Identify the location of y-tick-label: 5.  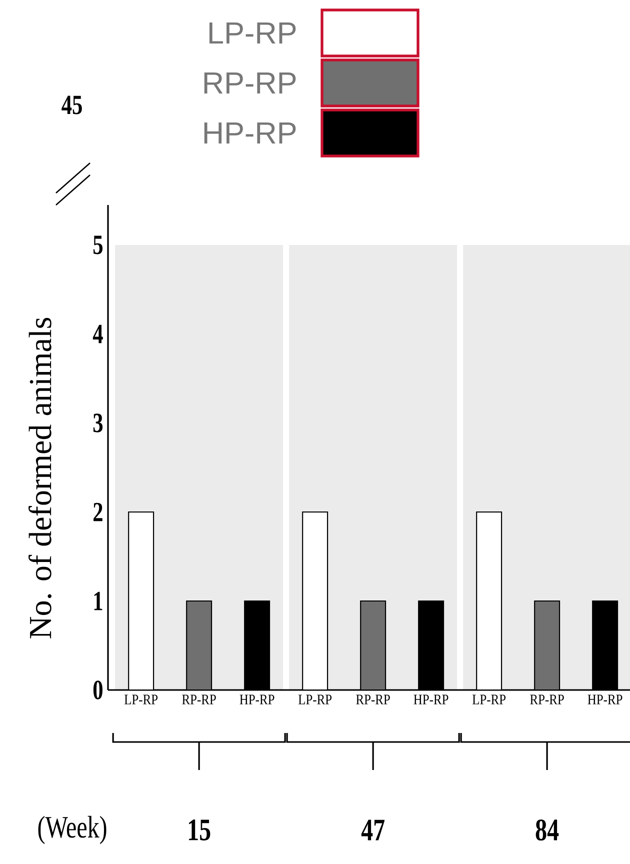
(98, 245).